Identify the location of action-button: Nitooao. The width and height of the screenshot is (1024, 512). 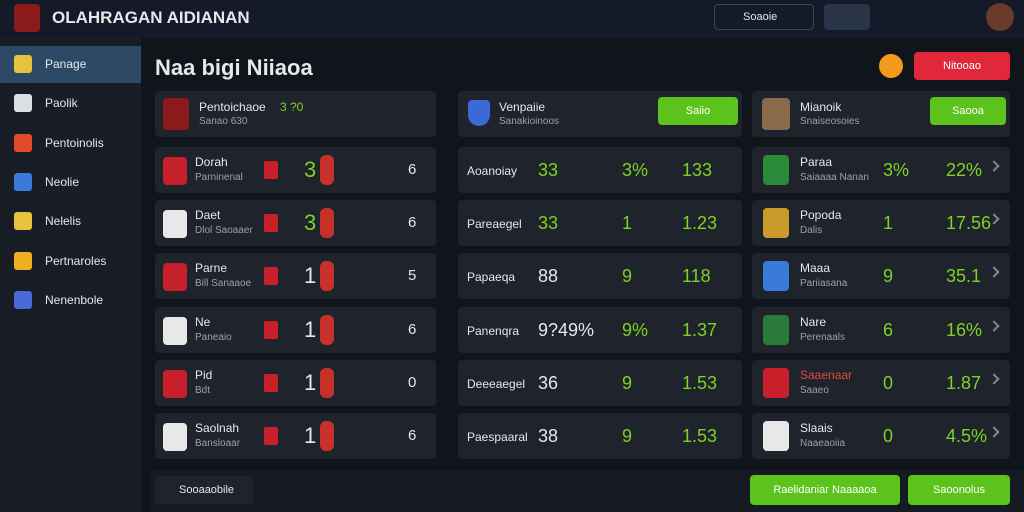
(962, 66).